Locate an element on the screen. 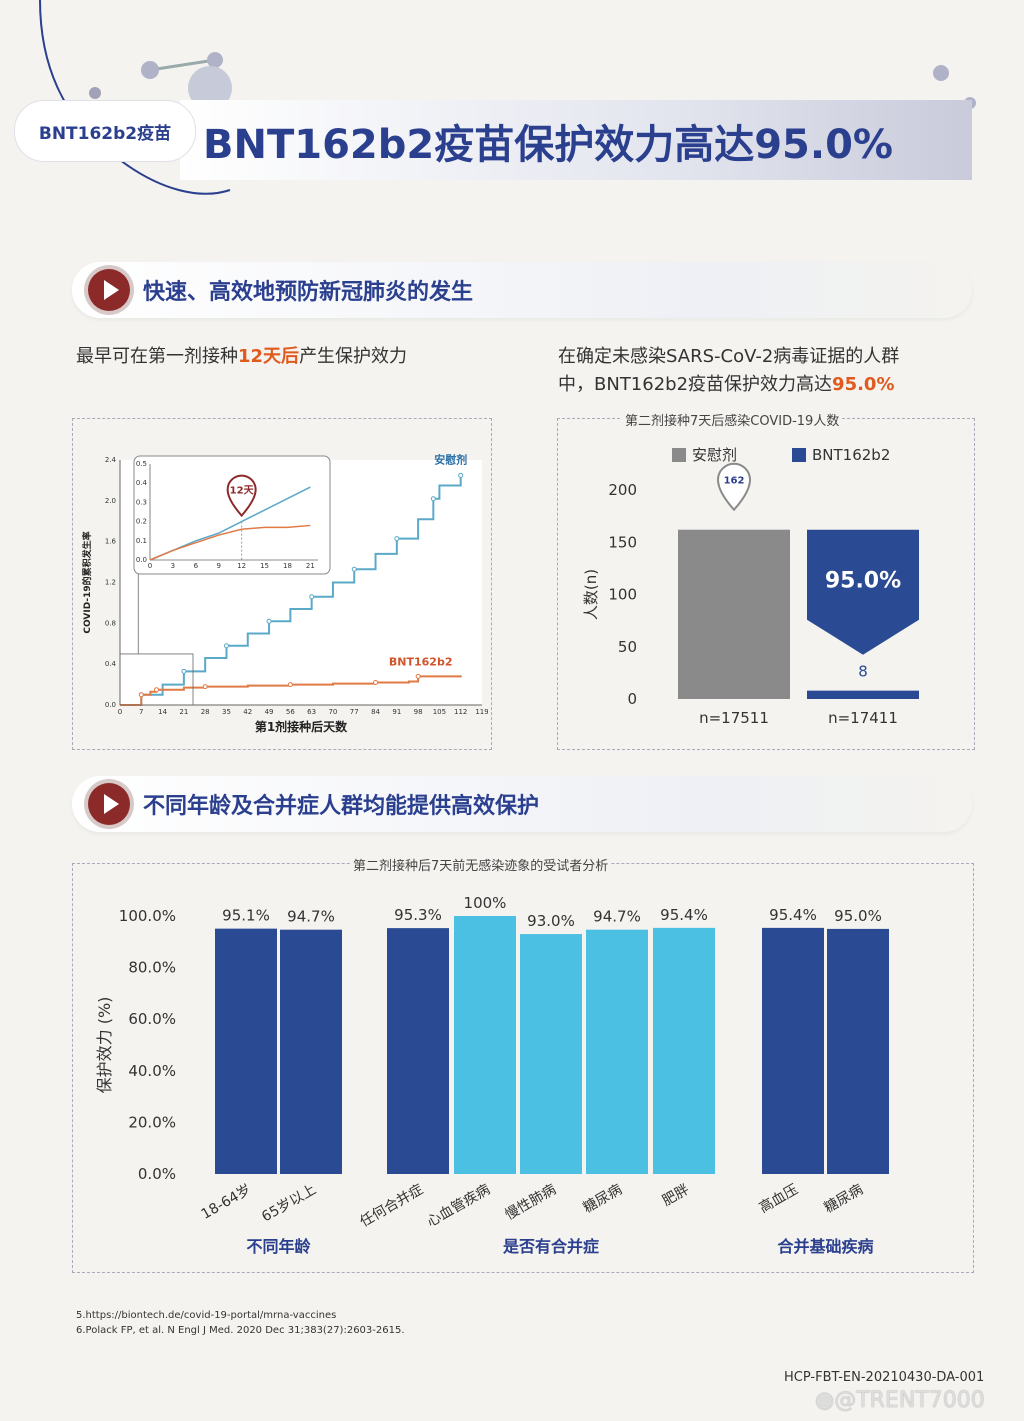  y-tick-label: 20.0% is located at coordinates (152, 1122).